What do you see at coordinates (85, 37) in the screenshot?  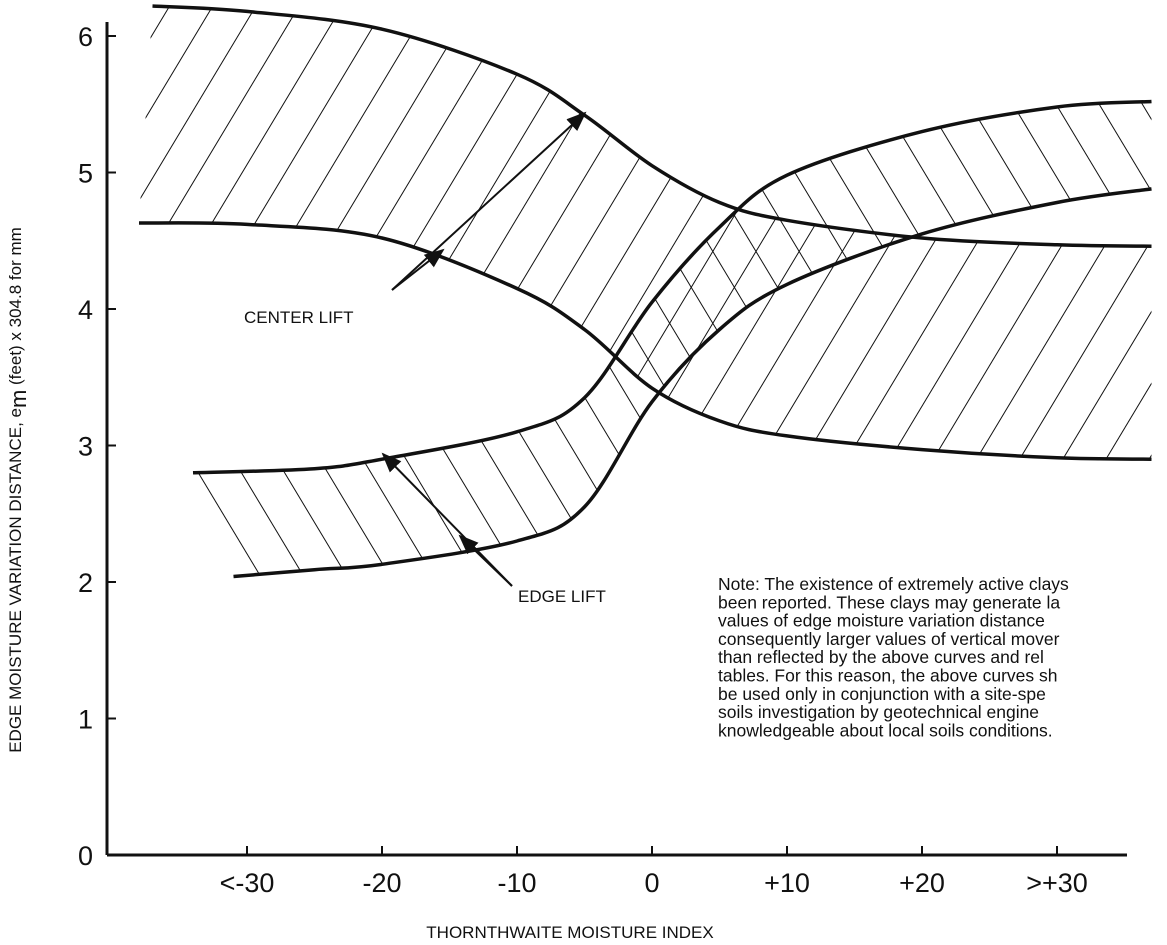 I see `y-tick-label: 6` at bounding box center [85, 37].